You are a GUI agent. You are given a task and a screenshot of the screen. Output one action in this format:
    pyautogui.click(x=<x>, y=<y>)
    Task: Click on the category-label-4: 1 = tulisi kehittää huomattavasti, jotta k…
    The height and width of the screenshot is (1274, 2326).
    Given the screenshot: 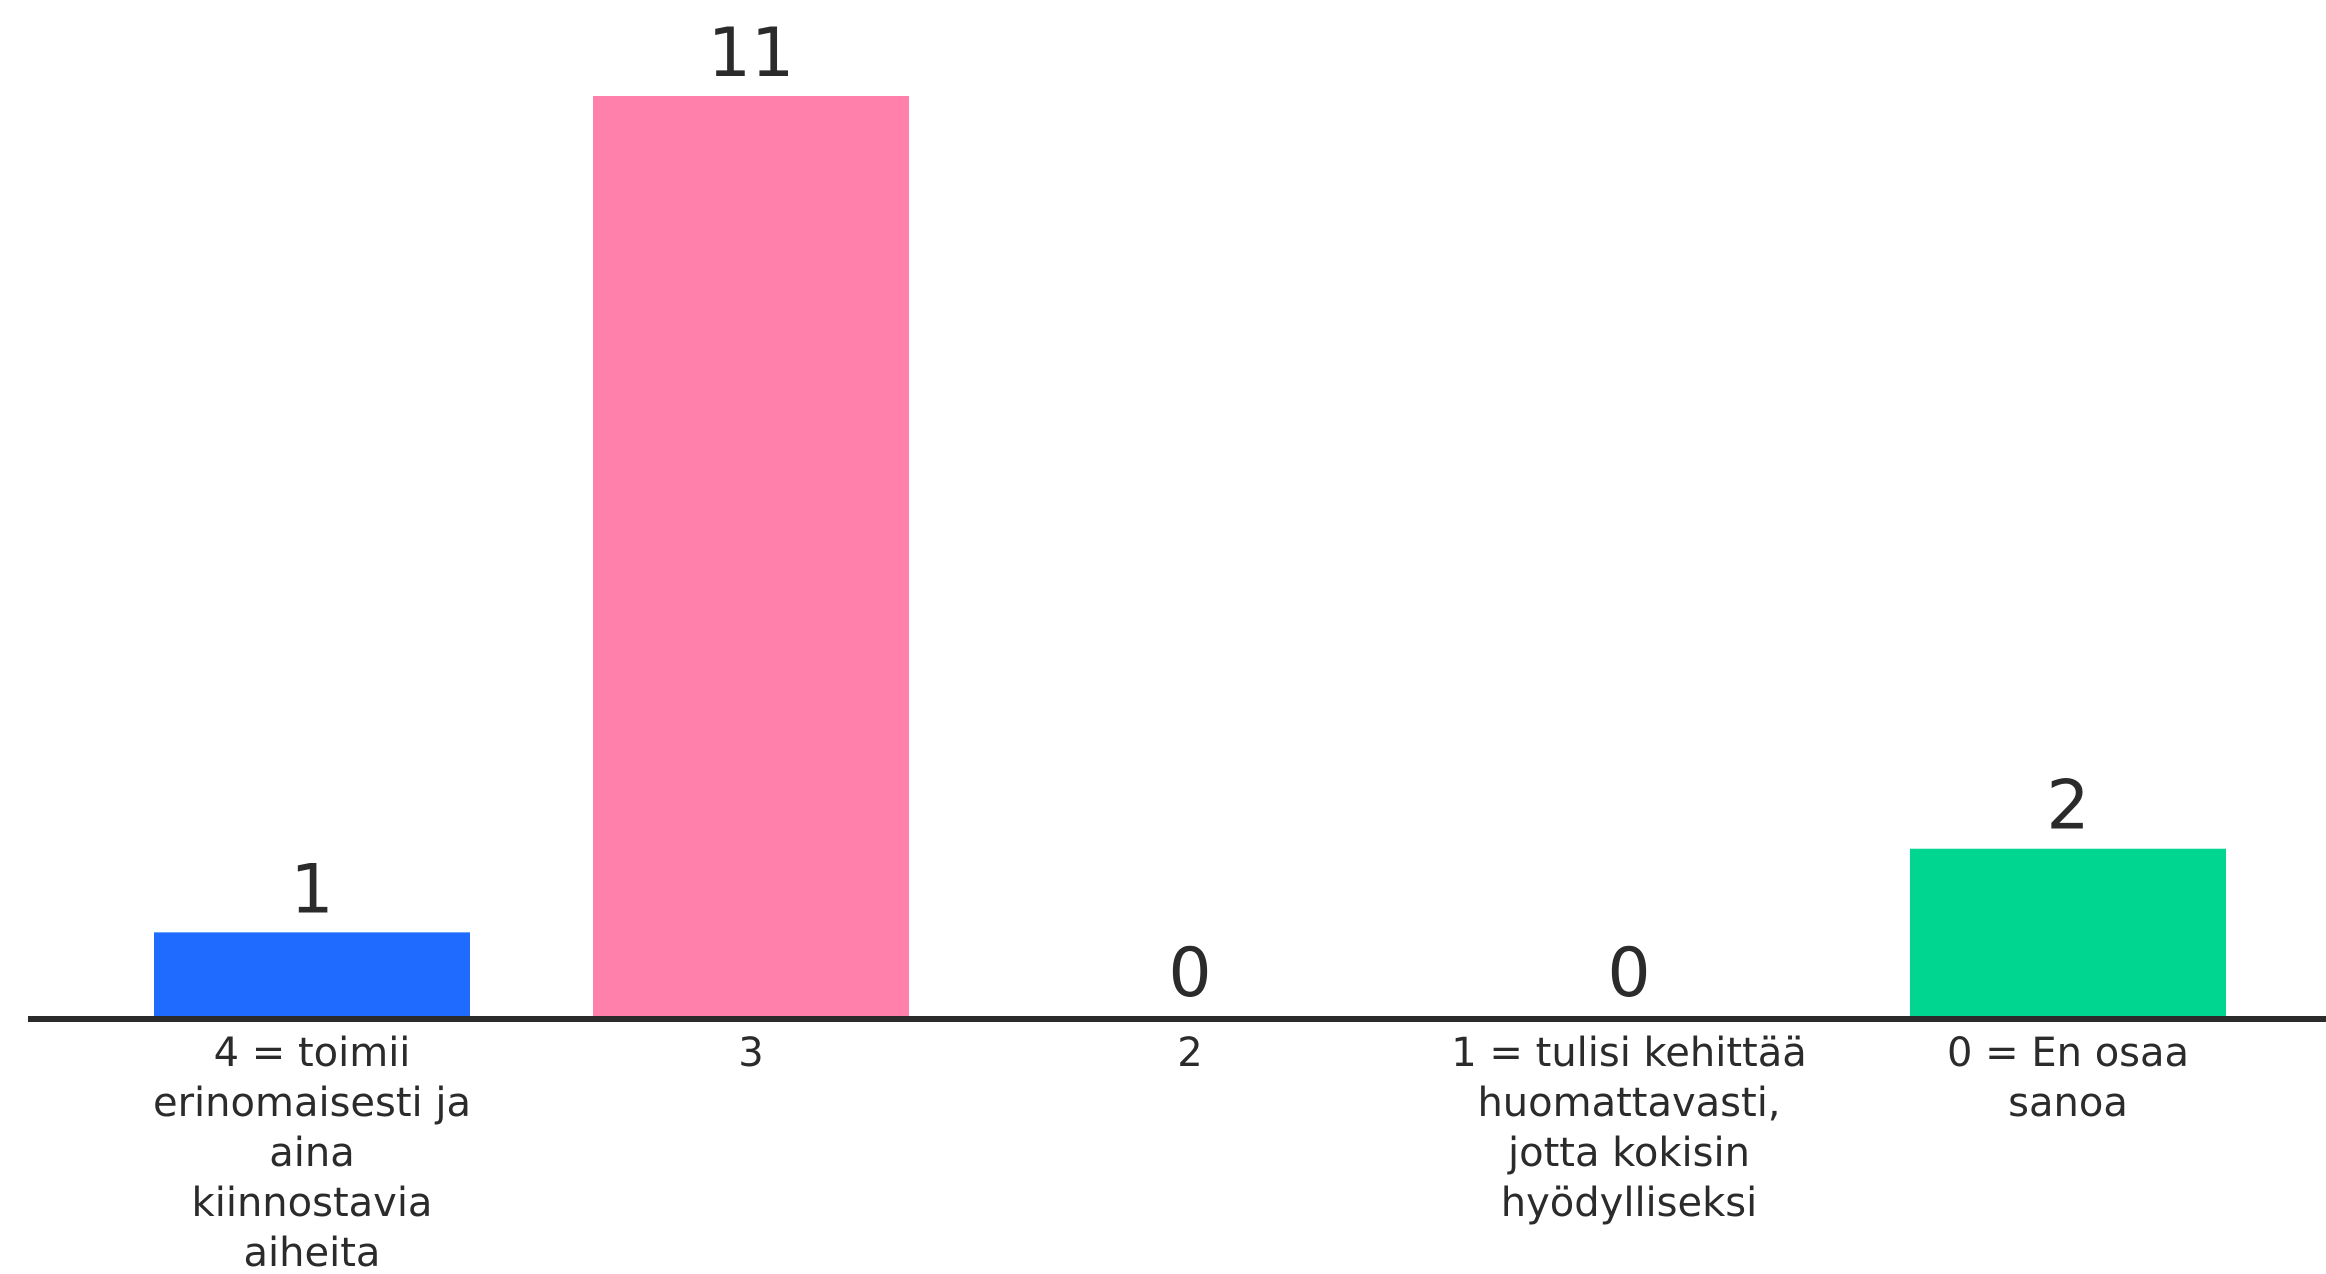 What is the action you would take?
    pyautogui.click(x=1629, y=1128)
    